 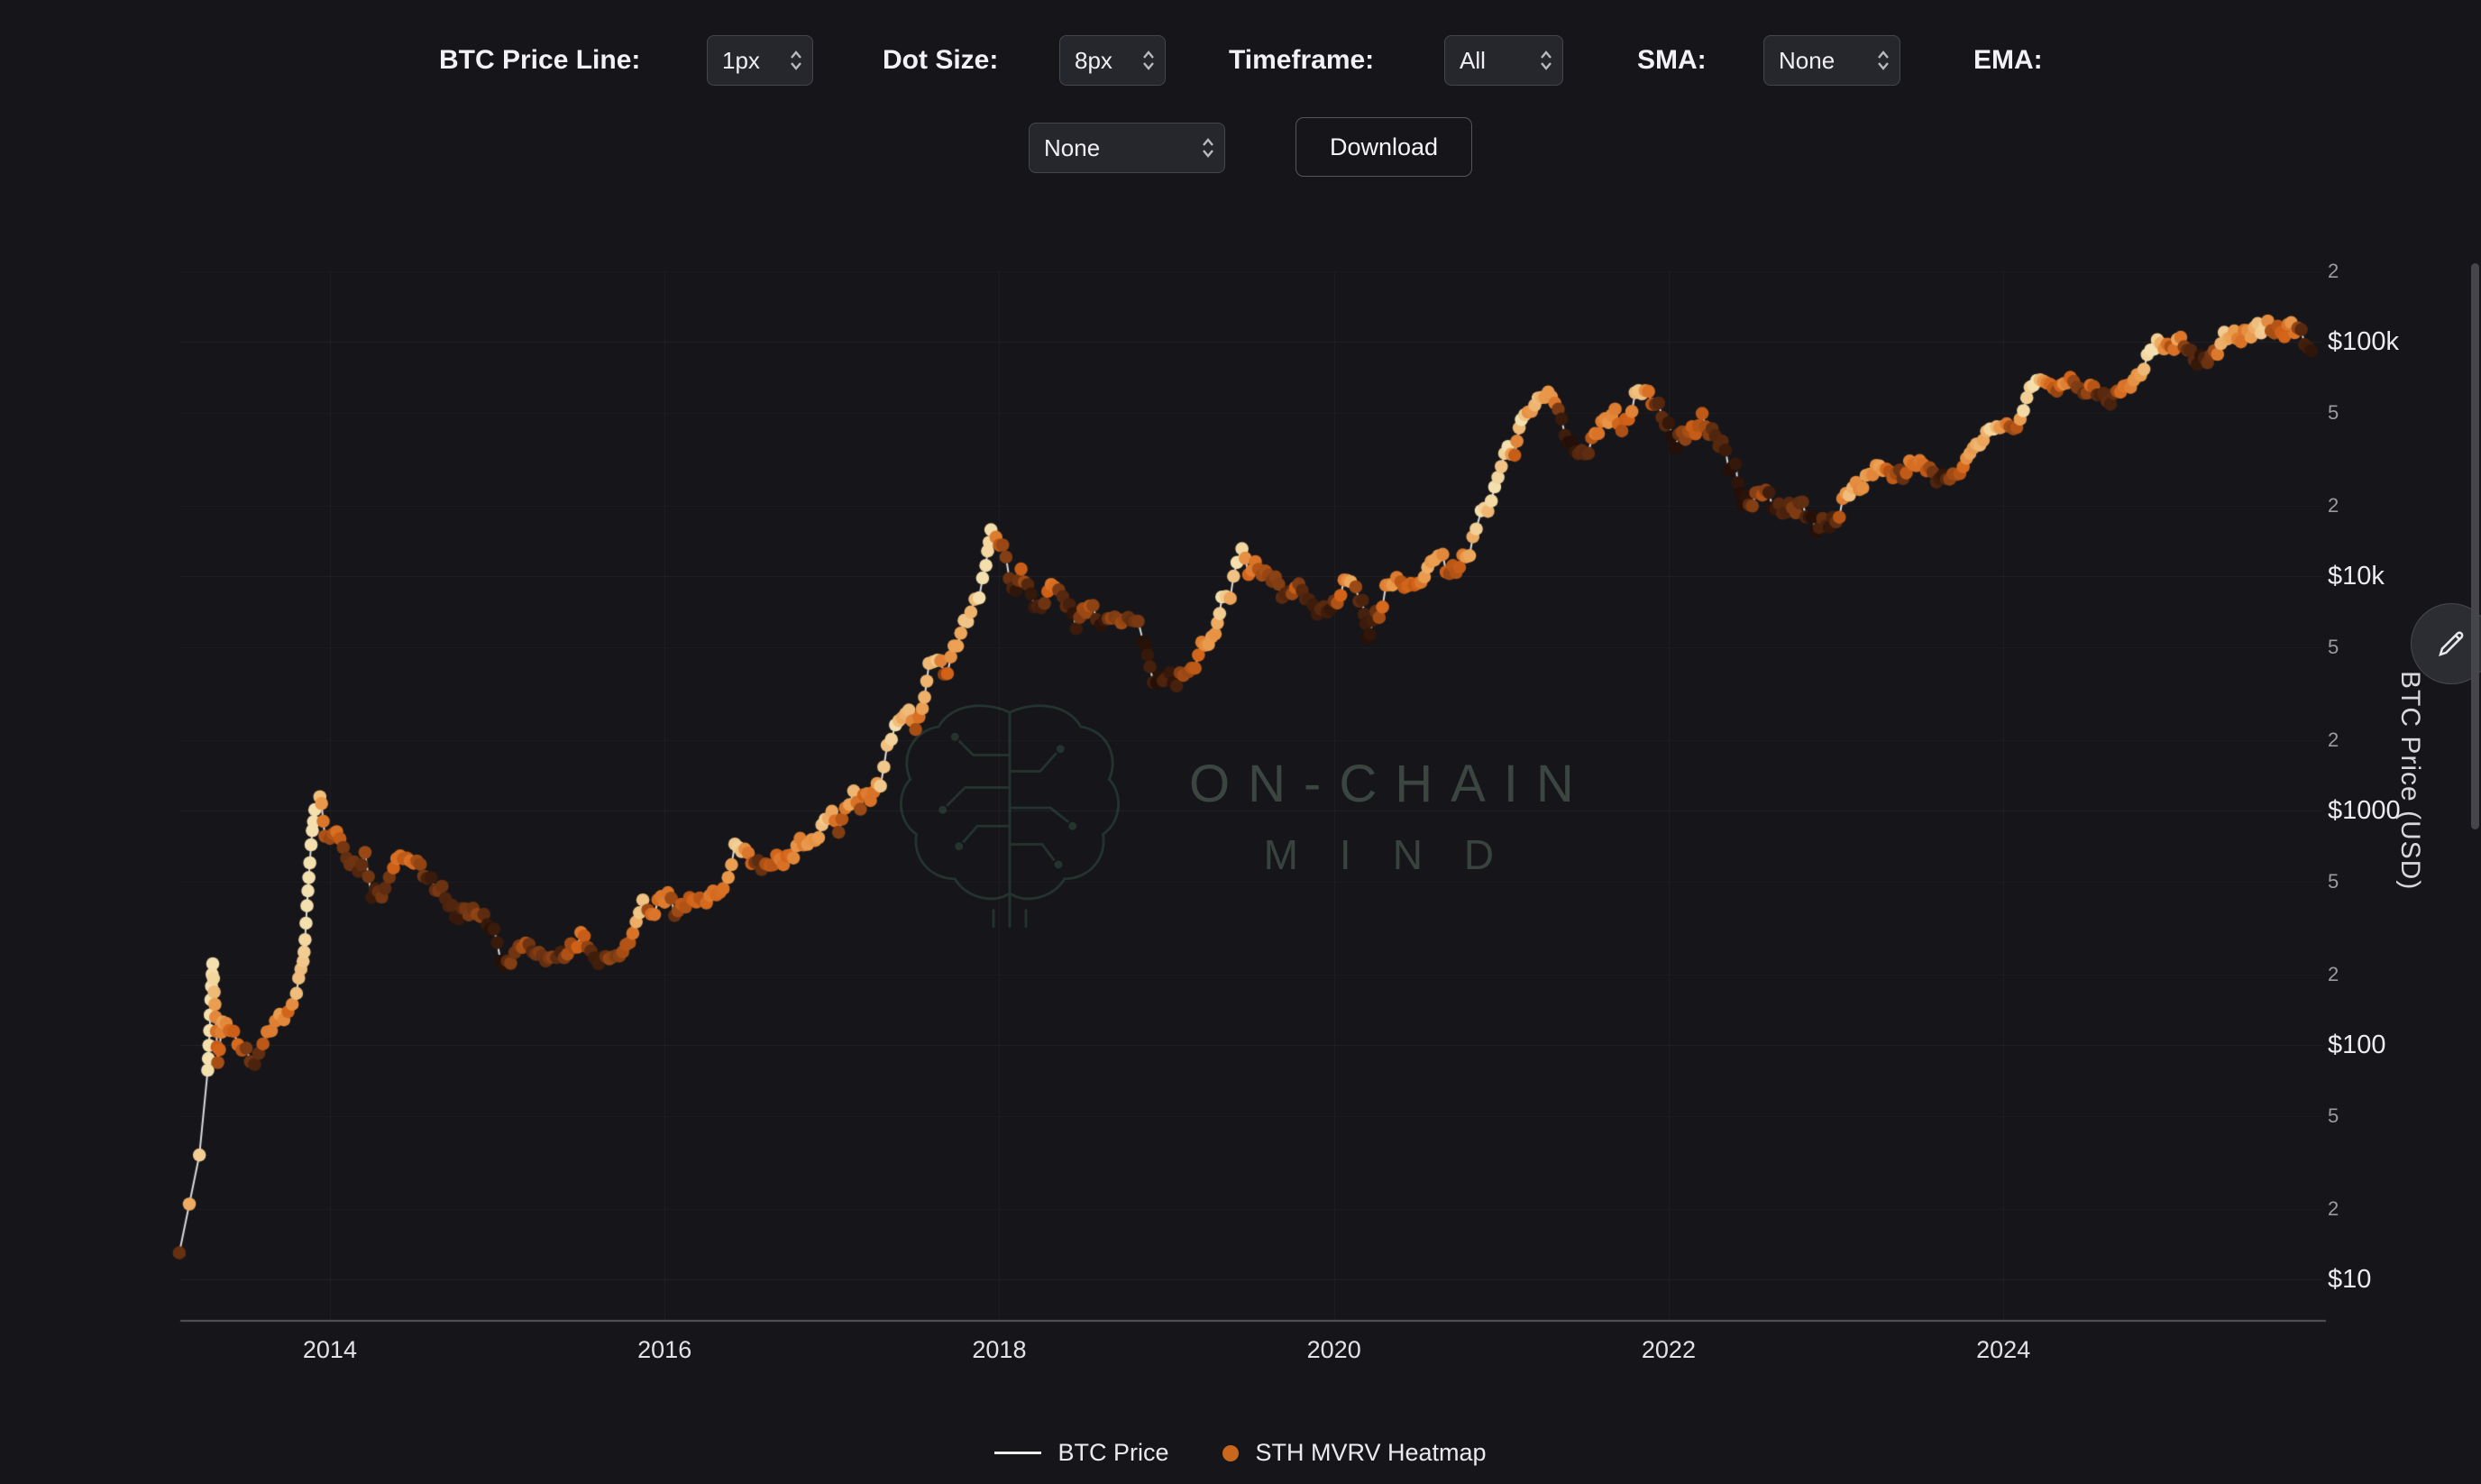 I want to click on legend-label-sth-mvrv: STH MVRV Heatmap, so click(x=1371, y=1452).